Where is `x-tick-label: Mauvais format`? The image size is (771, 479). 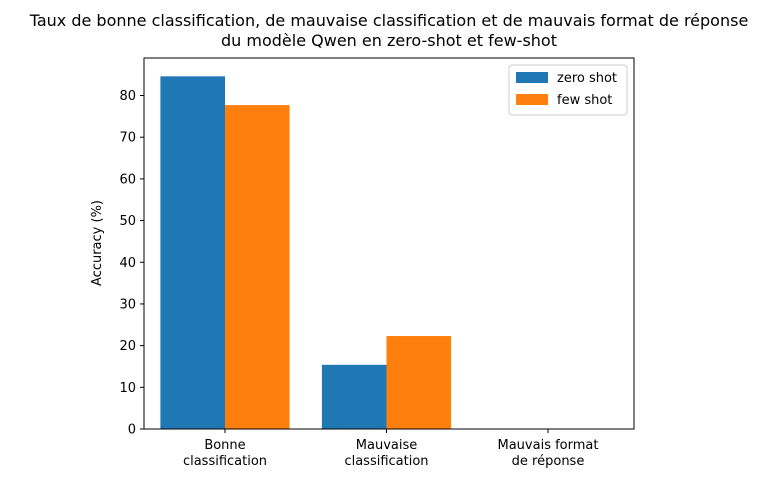 x-tick-label: Mauvais format is located at coordinates (548, 445).